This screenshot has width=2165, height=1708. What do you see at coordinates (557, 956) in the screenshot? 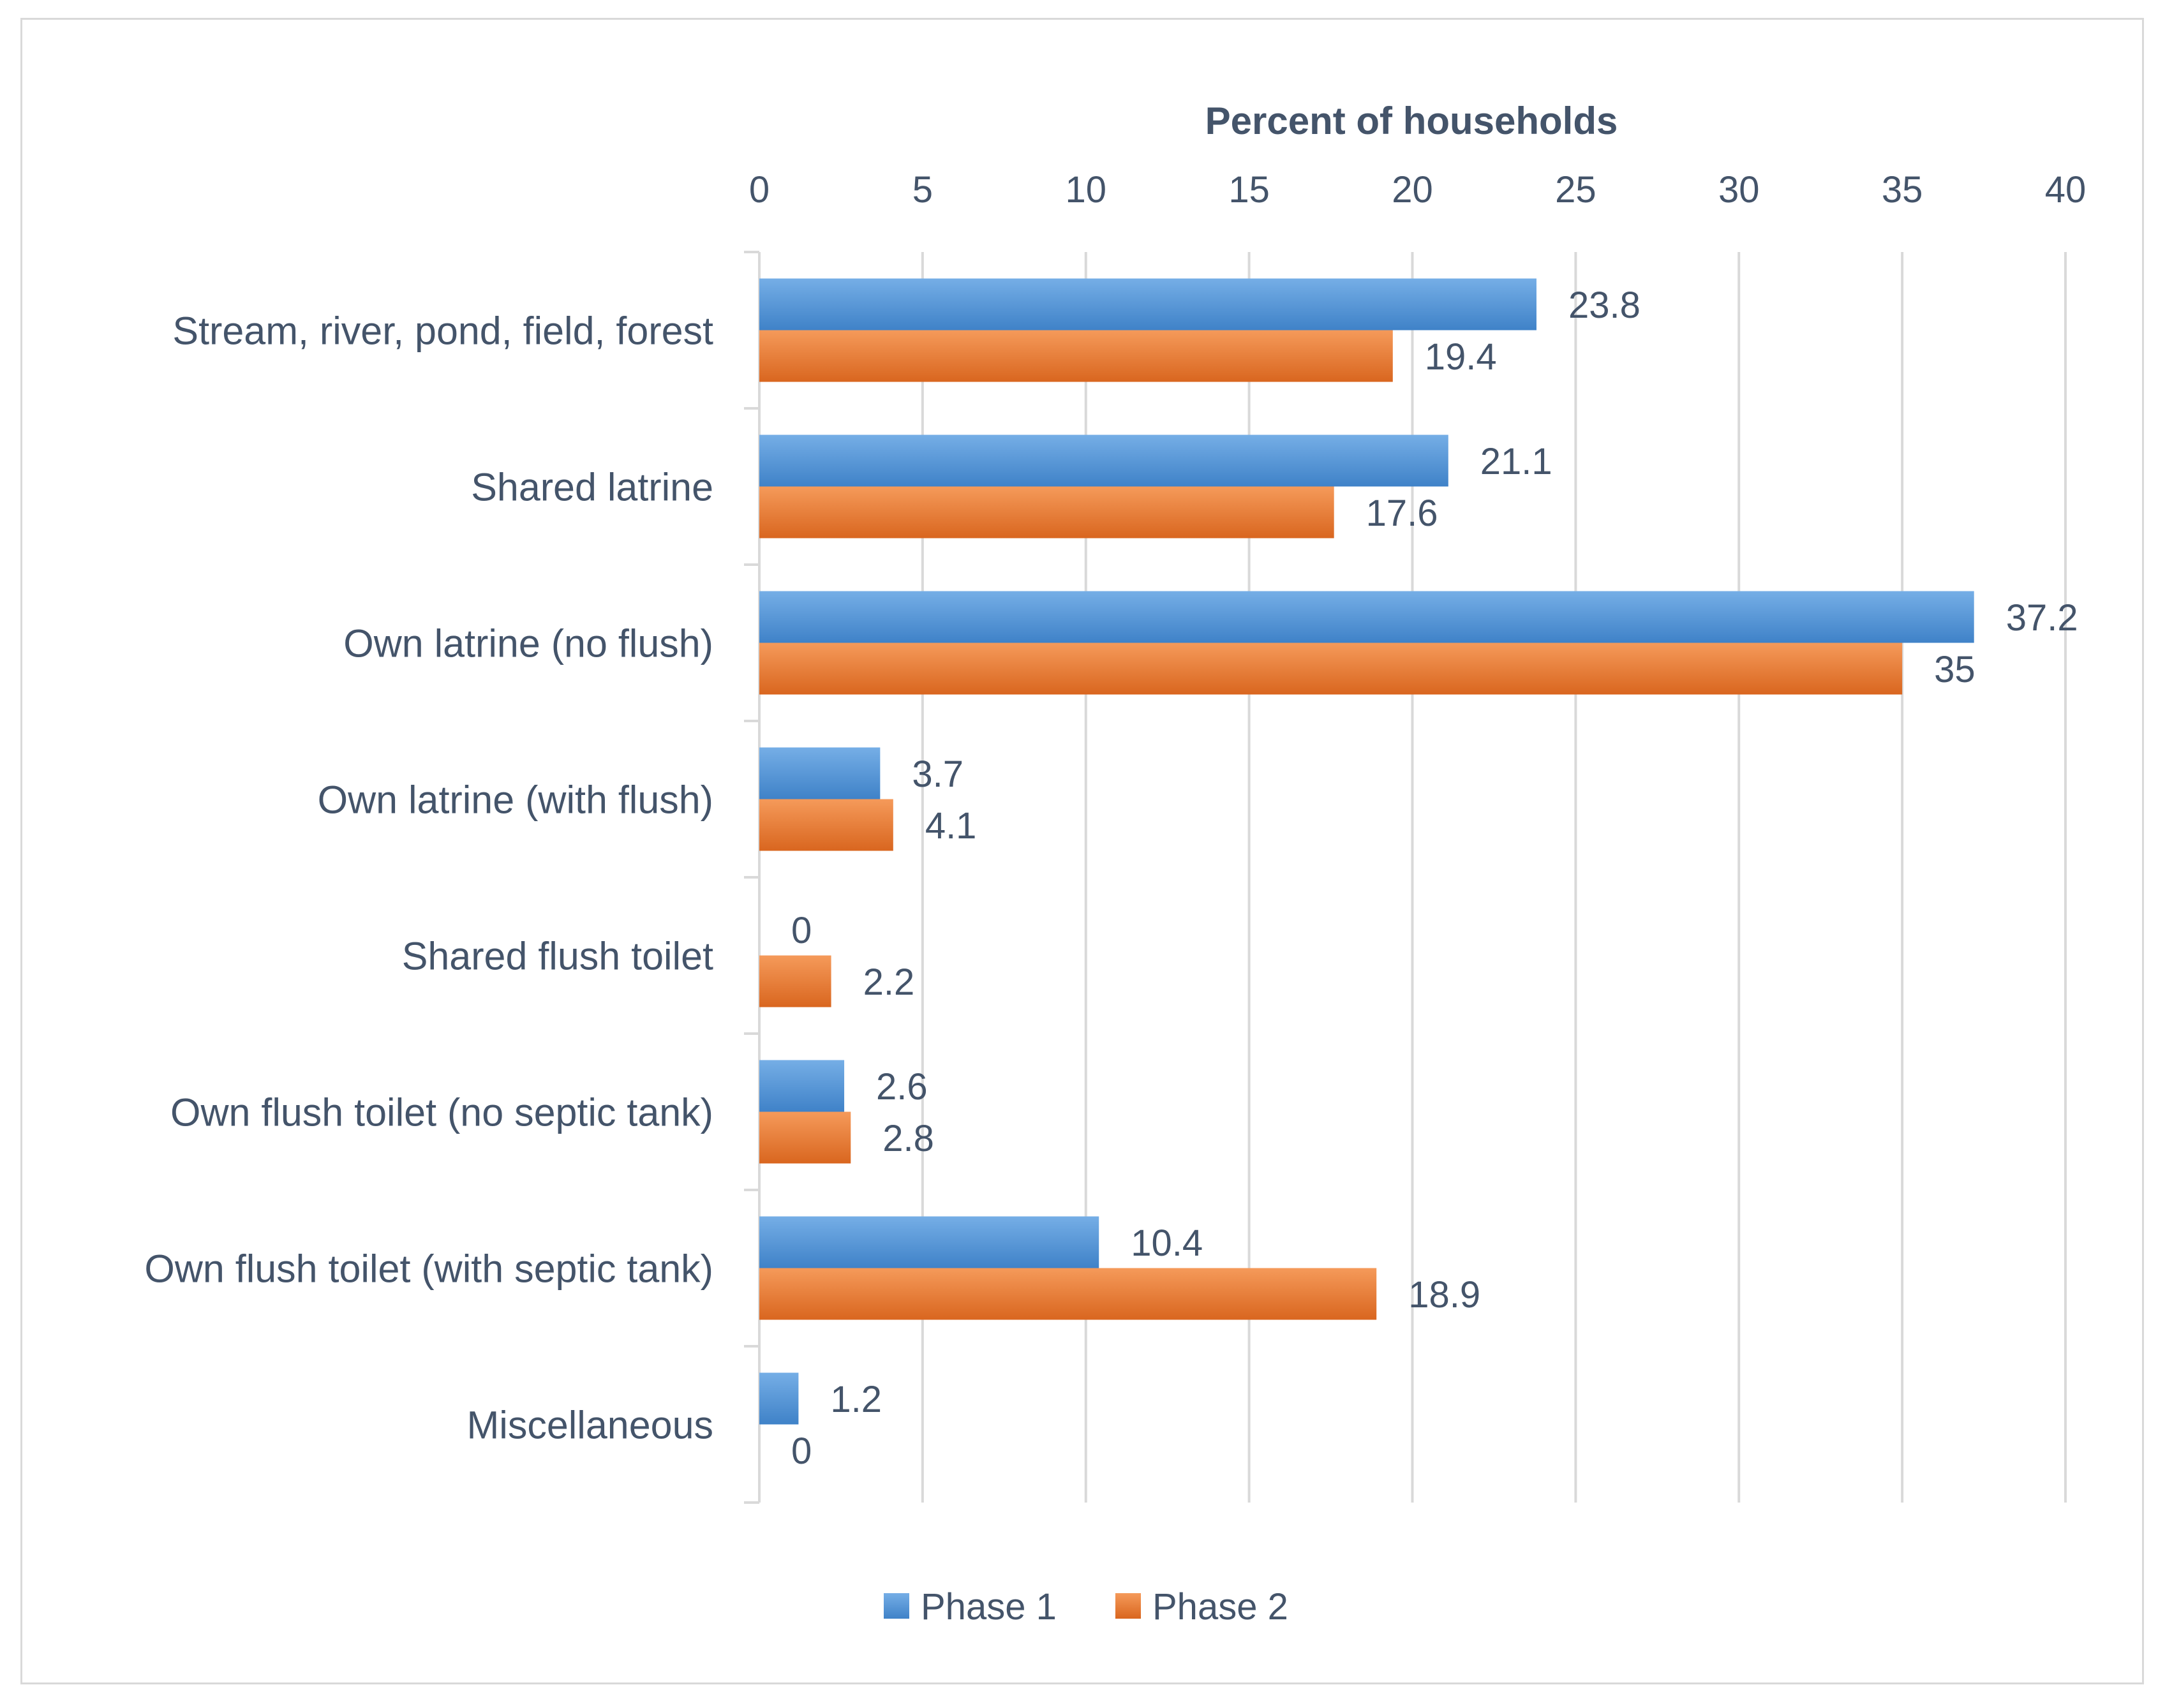
I see `category-label: Shared flush toilet` at bounding box center [557, 956].